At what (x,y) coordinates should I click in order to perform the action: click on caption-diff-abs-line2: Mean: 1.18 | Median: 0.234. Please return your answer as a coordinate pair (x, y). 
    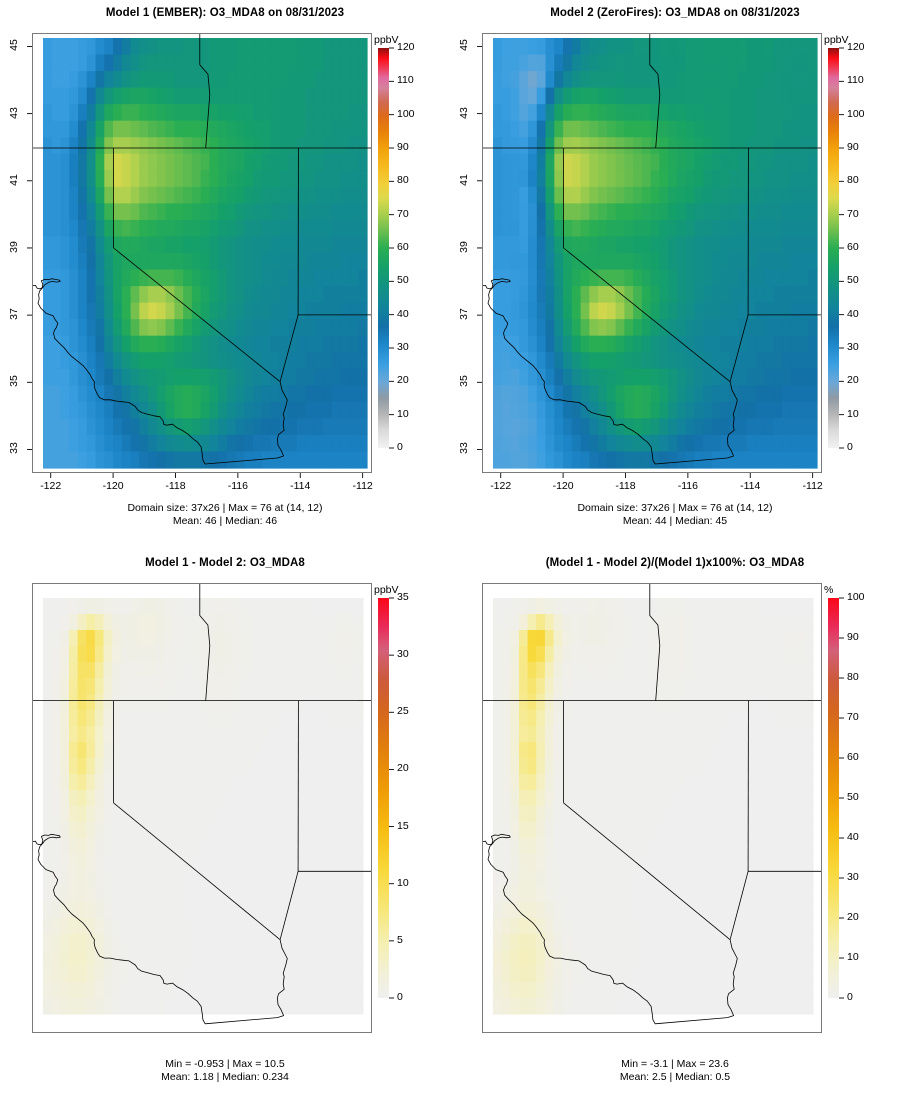
    Looking at the image, I should click on (225, 1077).